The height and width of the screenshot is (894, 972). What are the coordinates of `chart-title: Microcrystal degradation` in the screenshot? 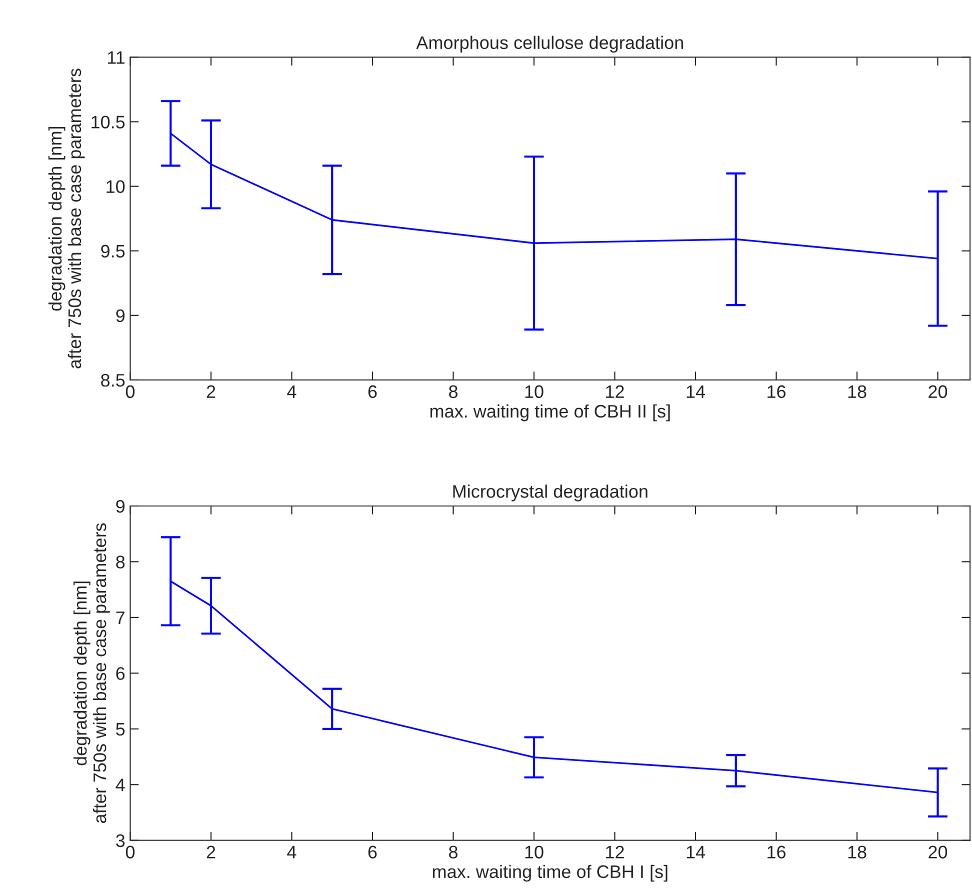 It's located at (550, 493).